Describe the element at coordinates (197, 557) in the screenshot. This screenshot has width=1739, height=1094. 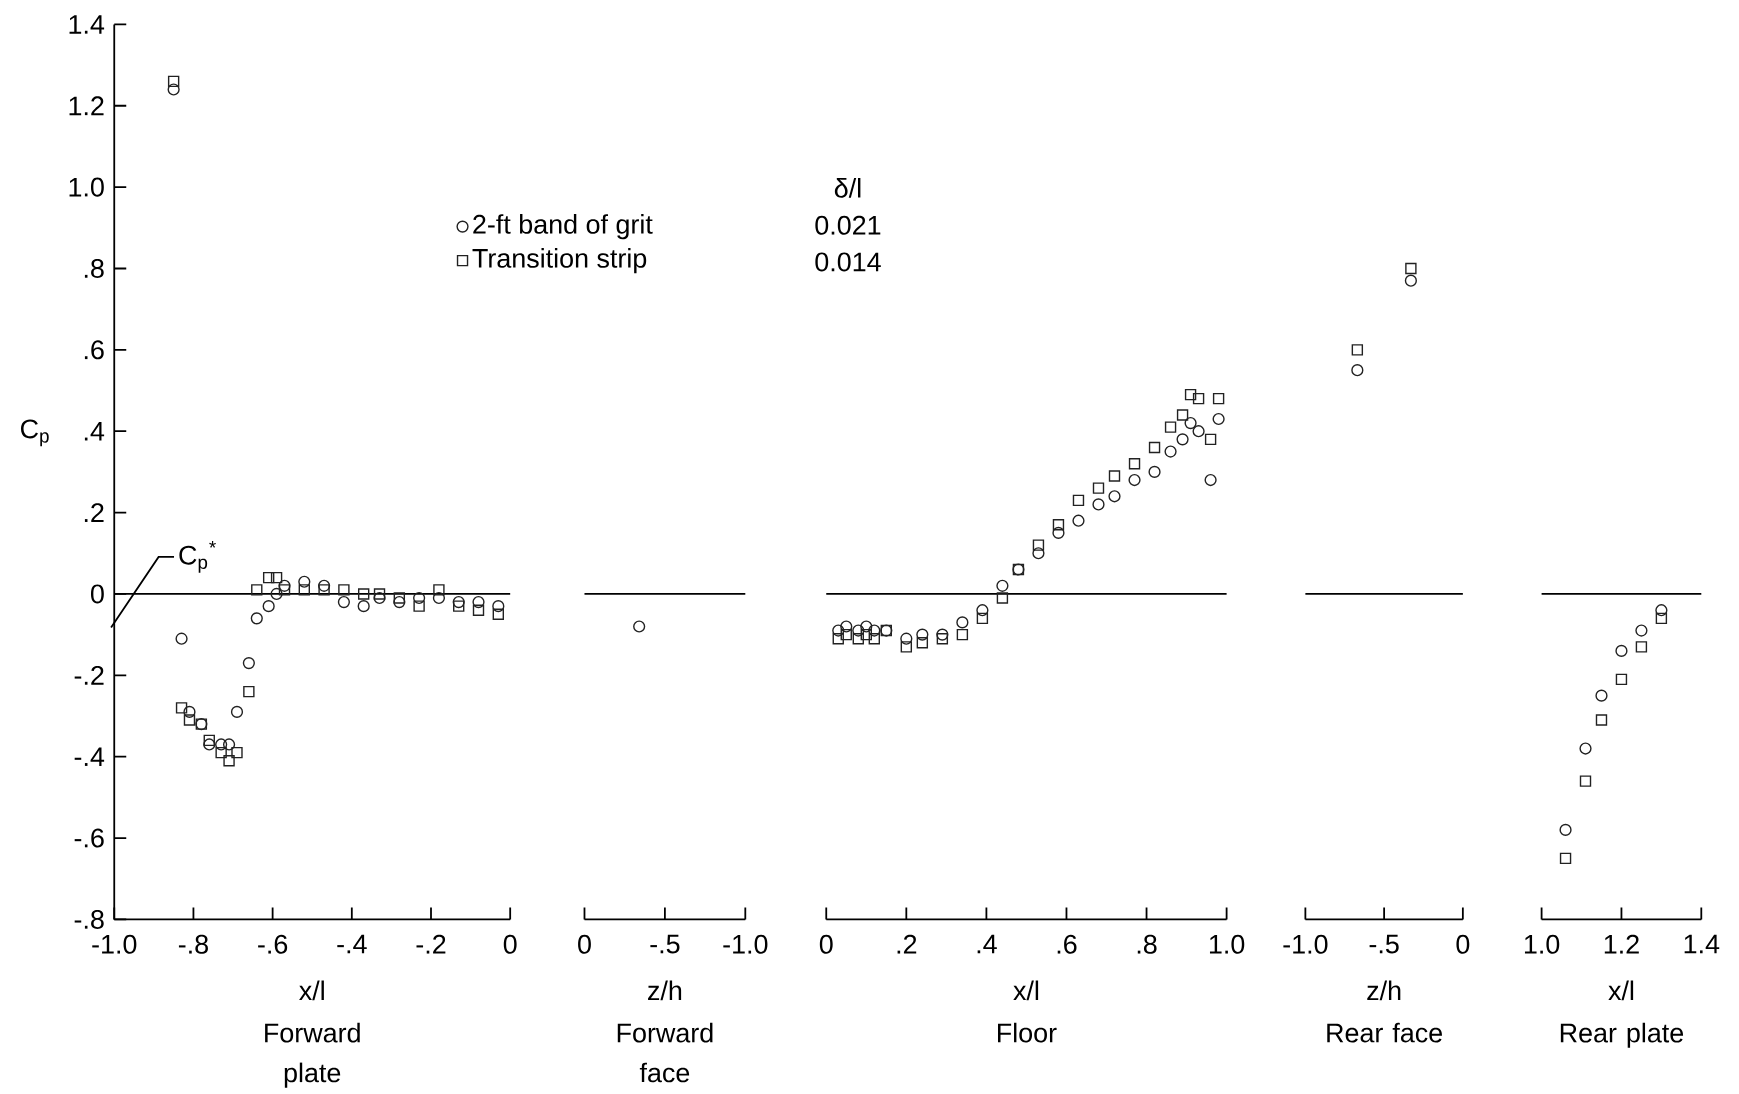
I see `ref-line-label: C$_{p}$*` at that location.